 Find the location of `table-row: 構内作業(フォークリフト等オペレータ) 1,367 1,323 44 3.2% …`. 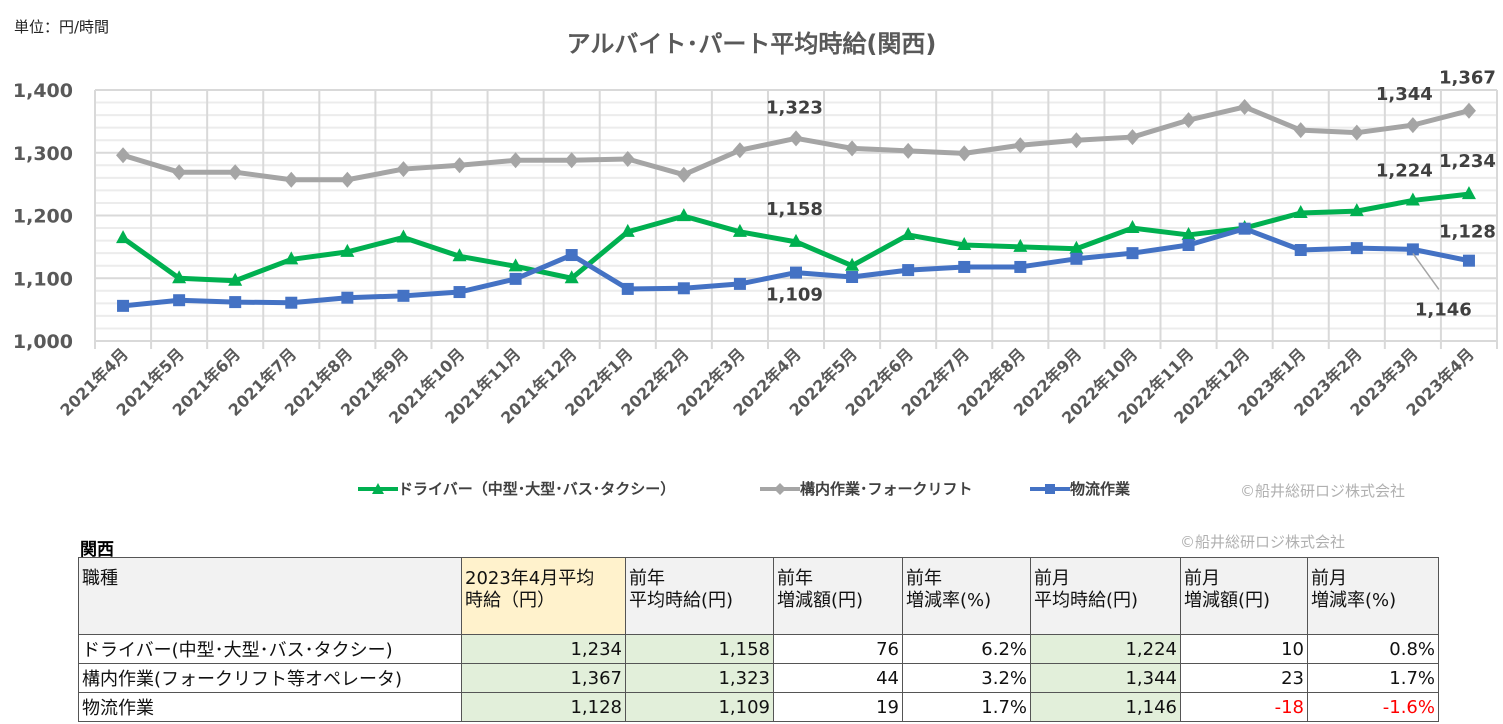

table-row: 構内作業(フォークリフト等オペレータ) 1,367 1,323 44 3.2% … is located at coordinates (758, 678).